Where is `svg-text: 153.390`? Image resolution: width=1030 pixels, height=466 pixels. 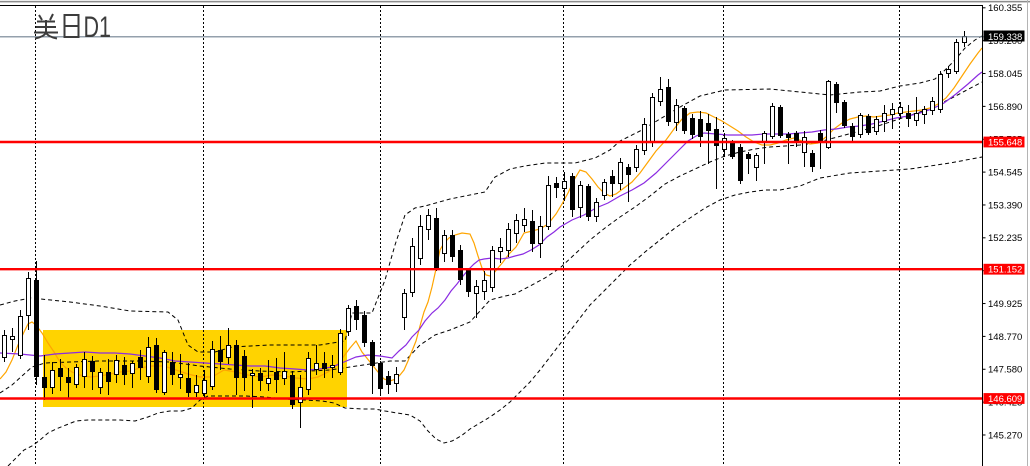 svg-text: 153.390 is located at coordinates (1005, 205).